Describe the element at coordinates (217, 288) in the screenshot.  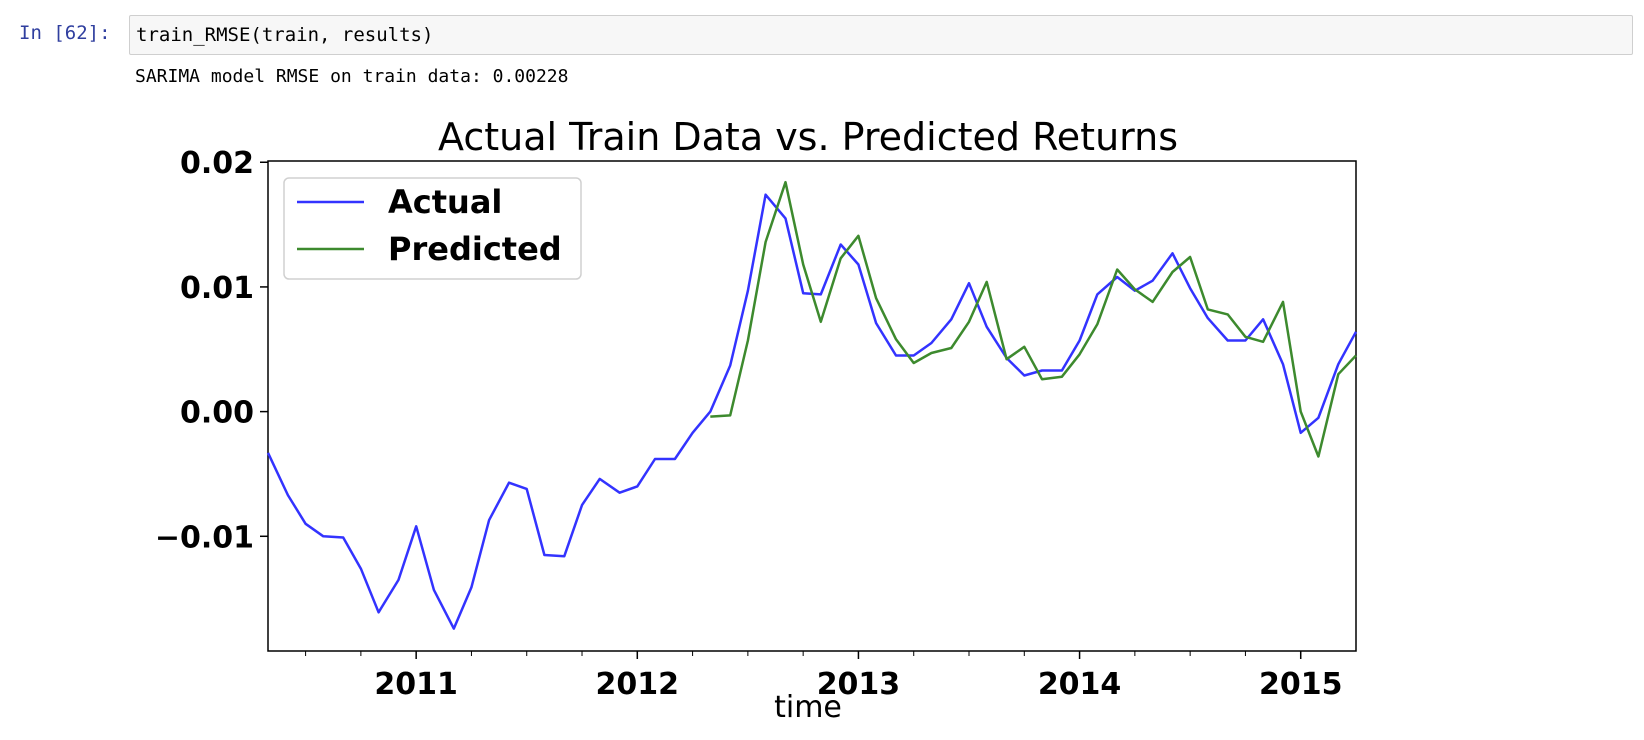
I see `y-tick-label: 0.01` at that location.